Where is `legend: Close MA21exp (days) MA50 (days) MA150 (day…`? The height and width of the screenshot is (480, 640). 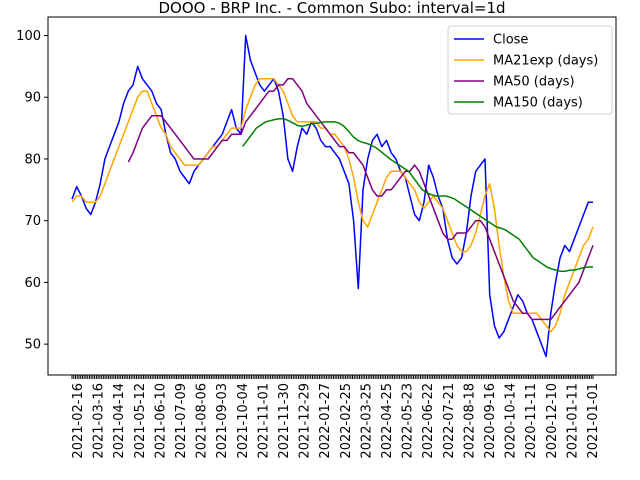
legend: Close MA21exp (days) MA50 (days) MA150 (day… is located at coordinates (530, 70).